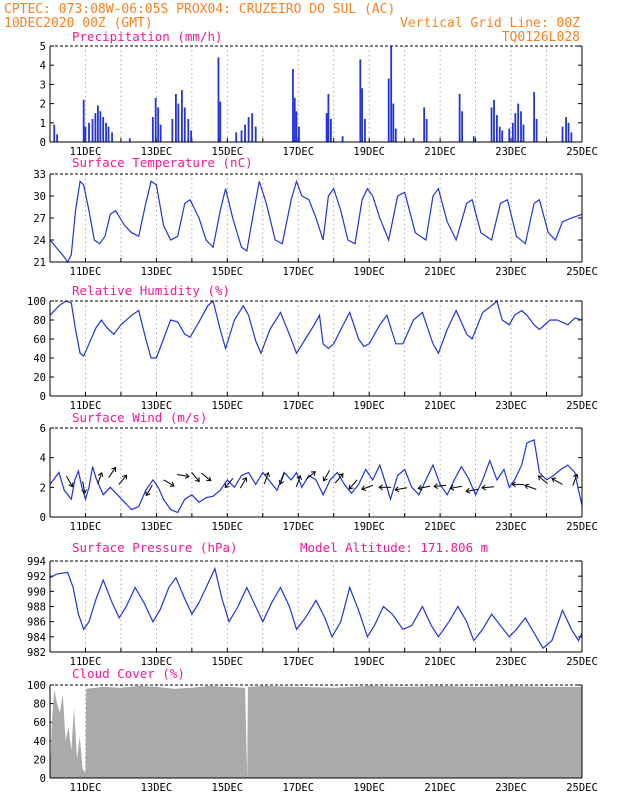  I want to click on x-tick-label: 23DEC, so click(511, 527).